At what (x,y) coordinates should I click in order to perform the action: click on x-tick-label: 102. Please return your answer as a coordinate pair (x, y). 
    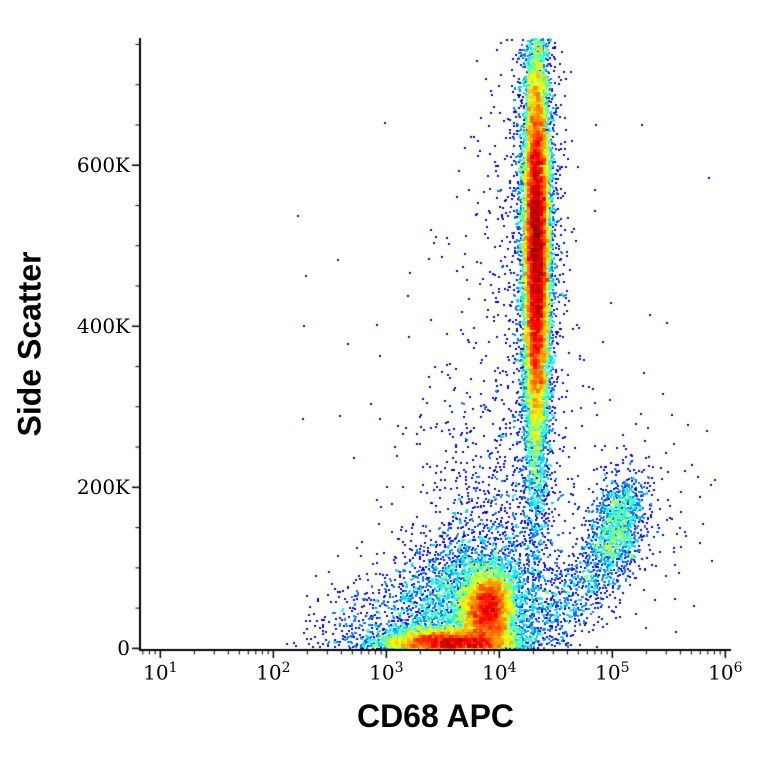
    Looking at the image, I should click on (273, 672).